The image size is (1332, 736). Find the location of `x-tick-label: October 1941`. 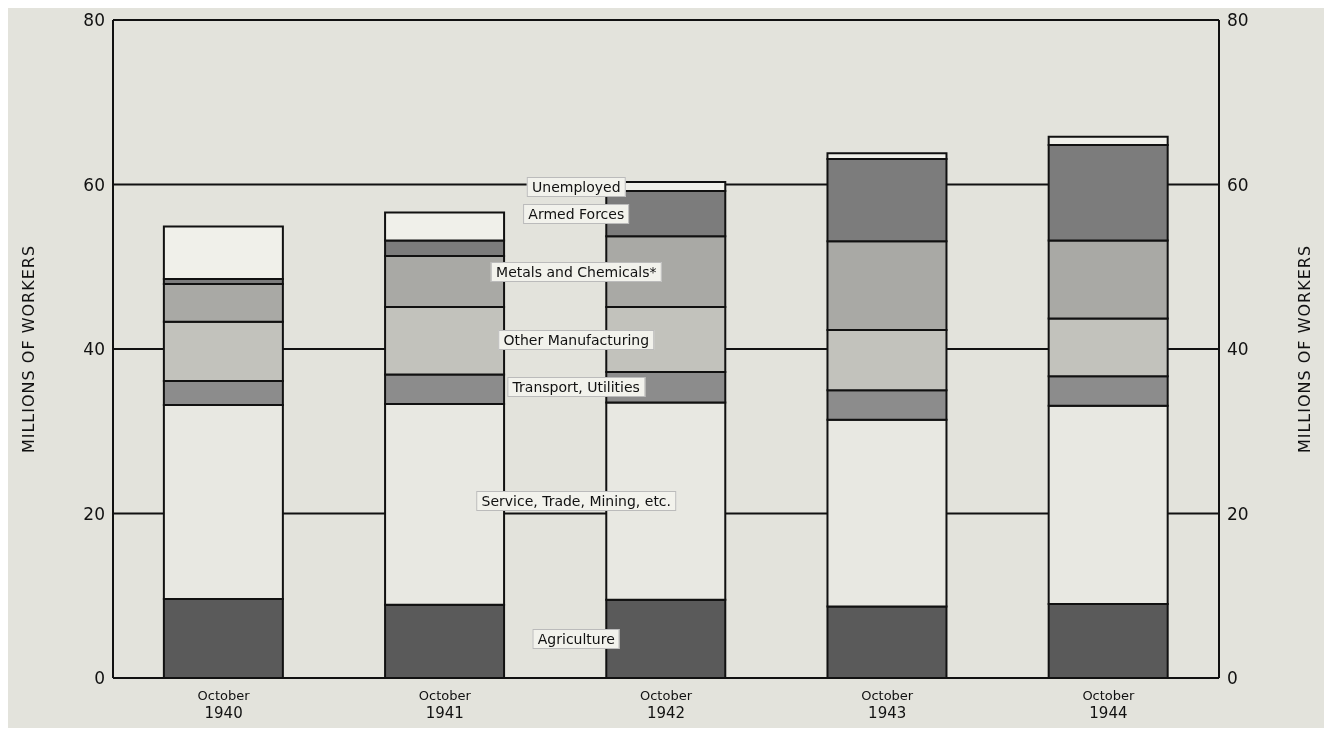

x-tick-label: October 1941 is located at coordinates (445, 705).